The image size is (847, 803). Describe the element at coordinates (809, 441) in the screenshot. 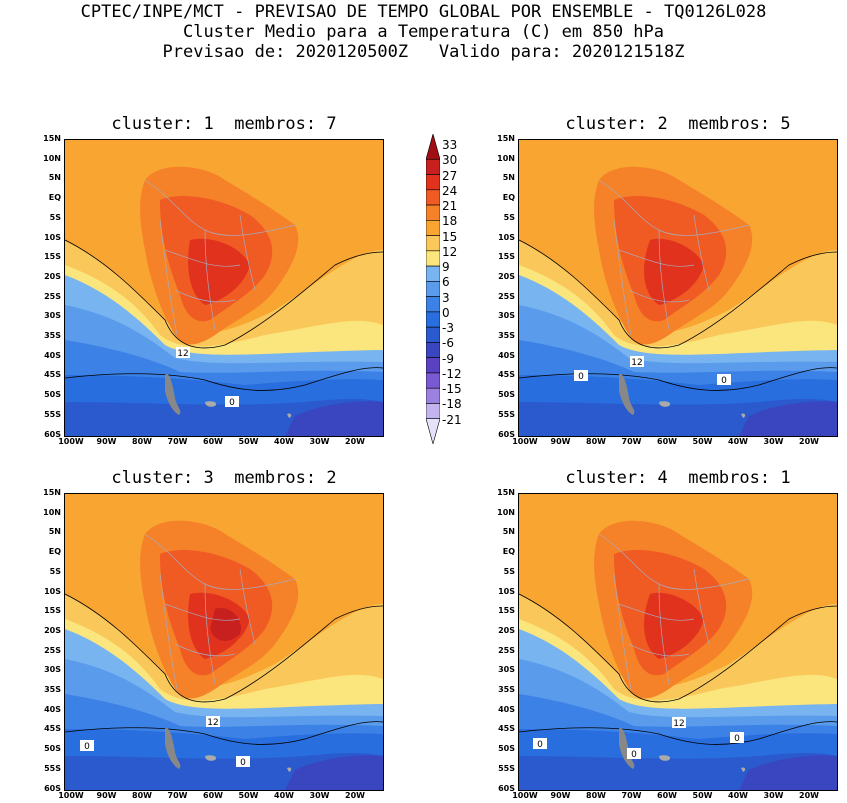

I see `lon-tick-label: 20W` at that location.